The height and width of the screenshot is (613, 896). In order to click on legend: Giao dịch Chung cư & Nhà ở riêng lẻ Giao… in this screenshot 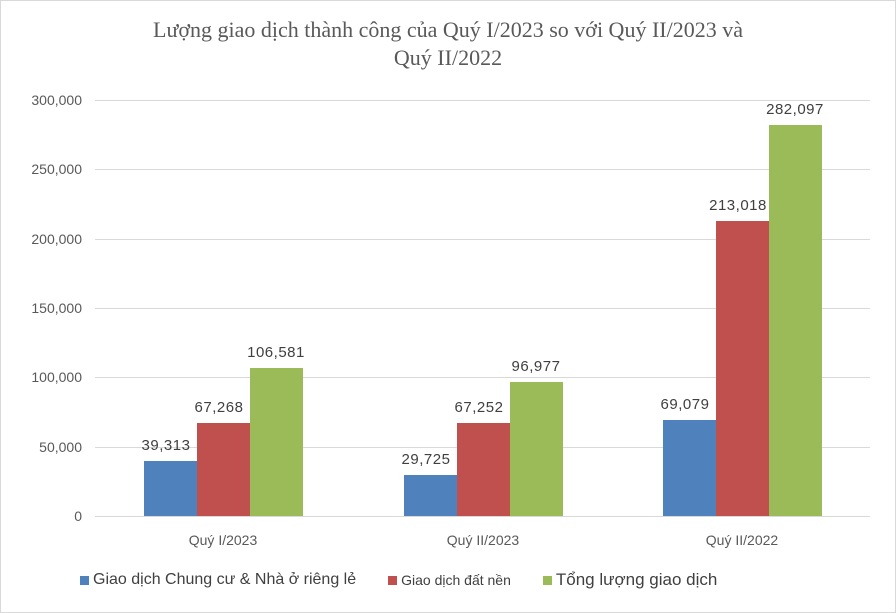, I will do `click(414, 580)`.